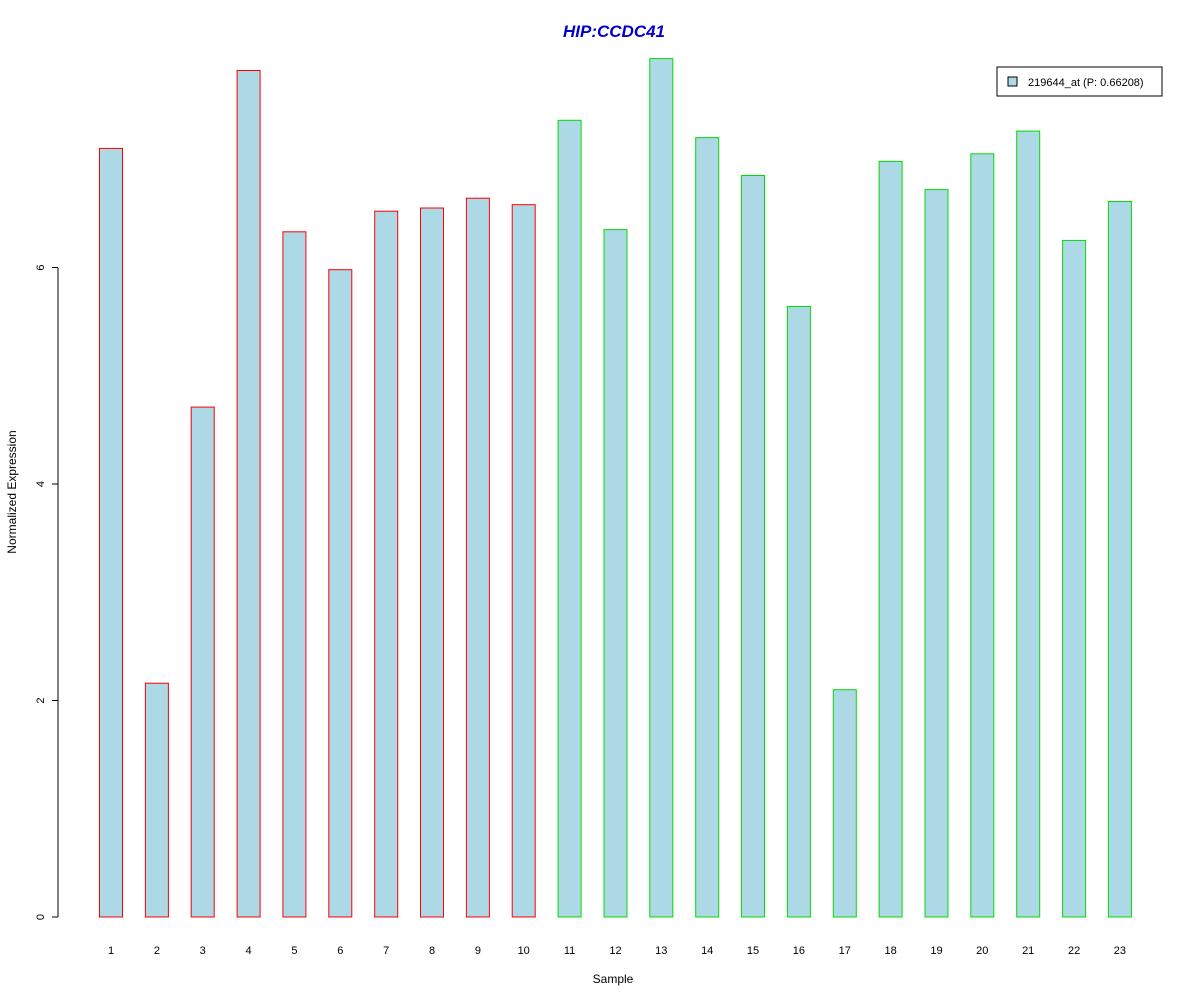  Describe the element at coordinates (249, 951) in the screenshot. I see `x-tick-label: 4` at that location.